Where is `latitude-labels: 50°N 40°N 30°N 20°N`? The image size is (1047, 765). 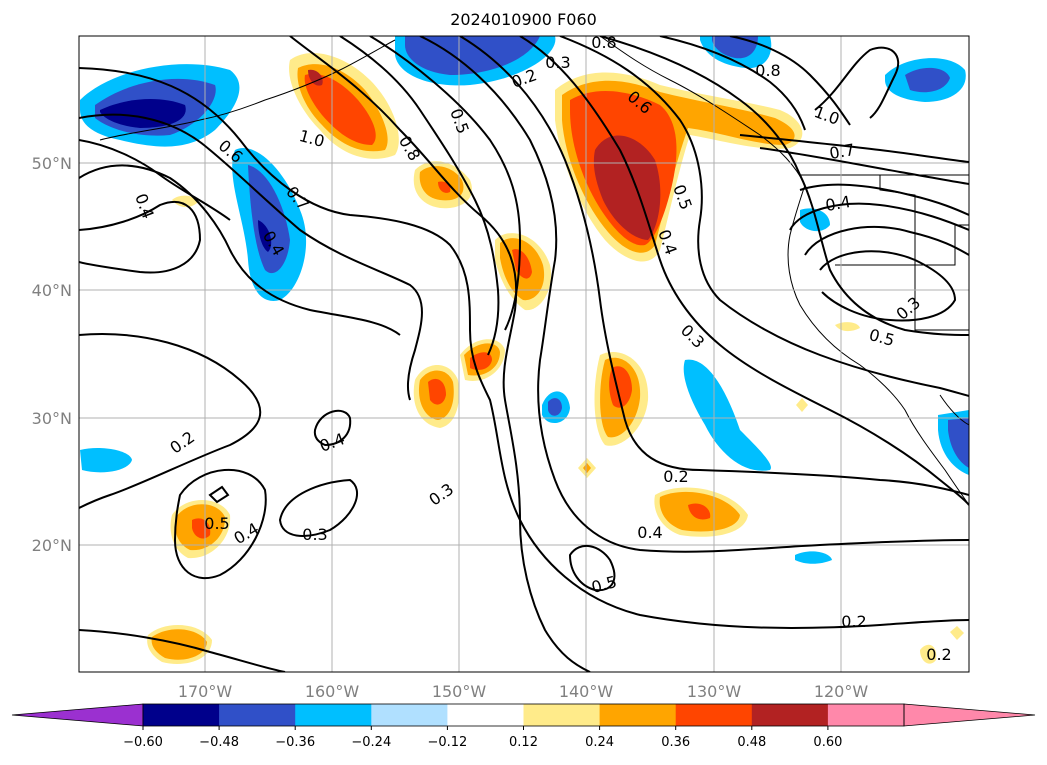
latitude-labels: 50°N 40°N 30°N 20°N is located at coordinates (52, 354).